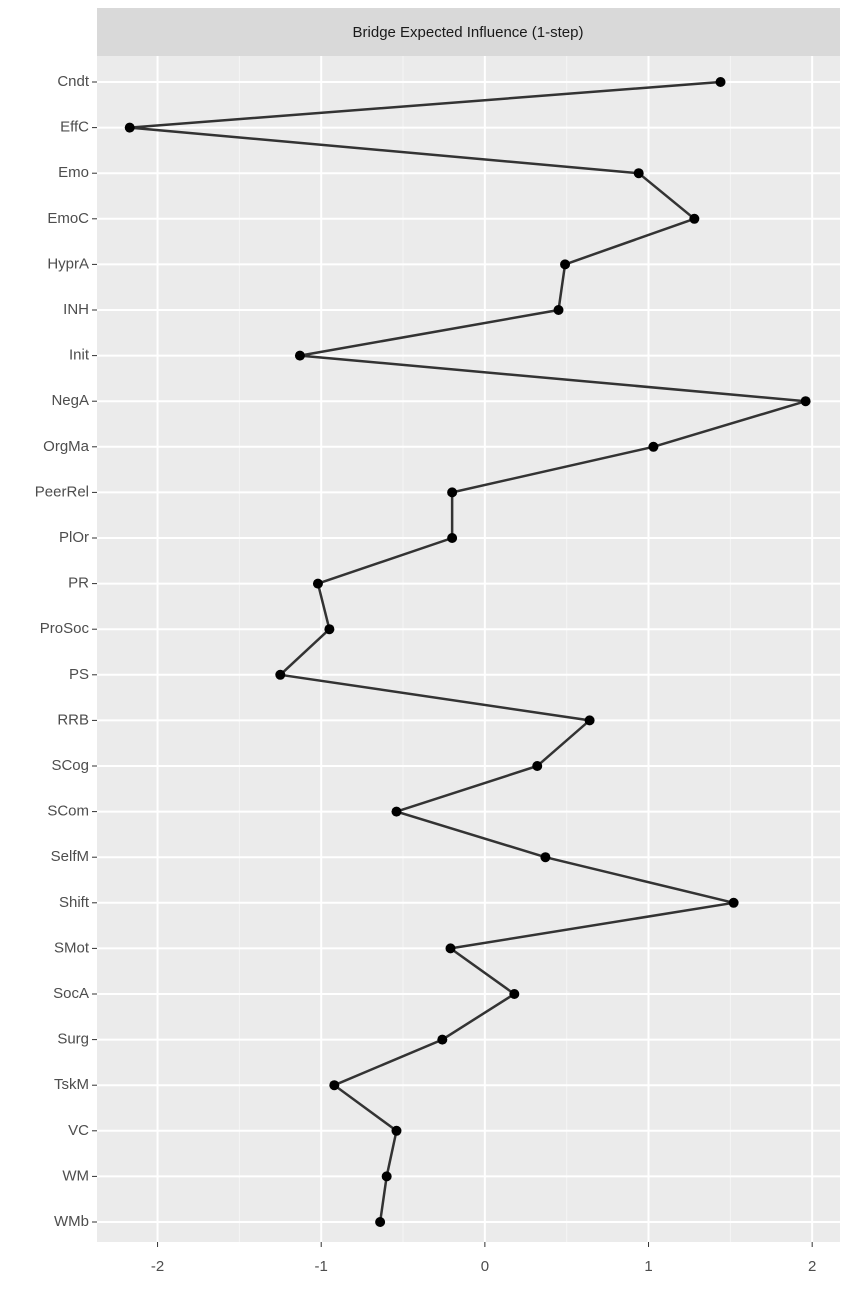 The height and width of the screenshot is (1296, 851). I want to click on y-tick-label: SMot, so click(72, 947).